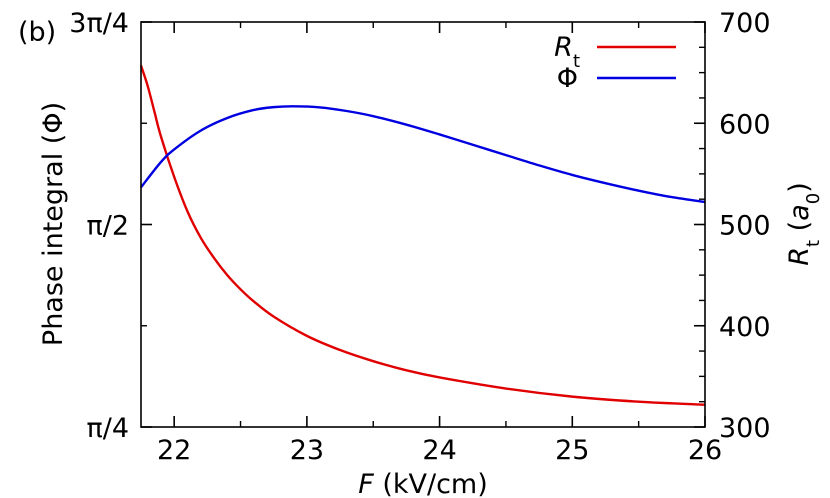 This screenshot has width=830, height=498. Describe the element at coordinates (423, 483) in the screenshot. I see `x-axis-label: F (kV/cm)` at that location.